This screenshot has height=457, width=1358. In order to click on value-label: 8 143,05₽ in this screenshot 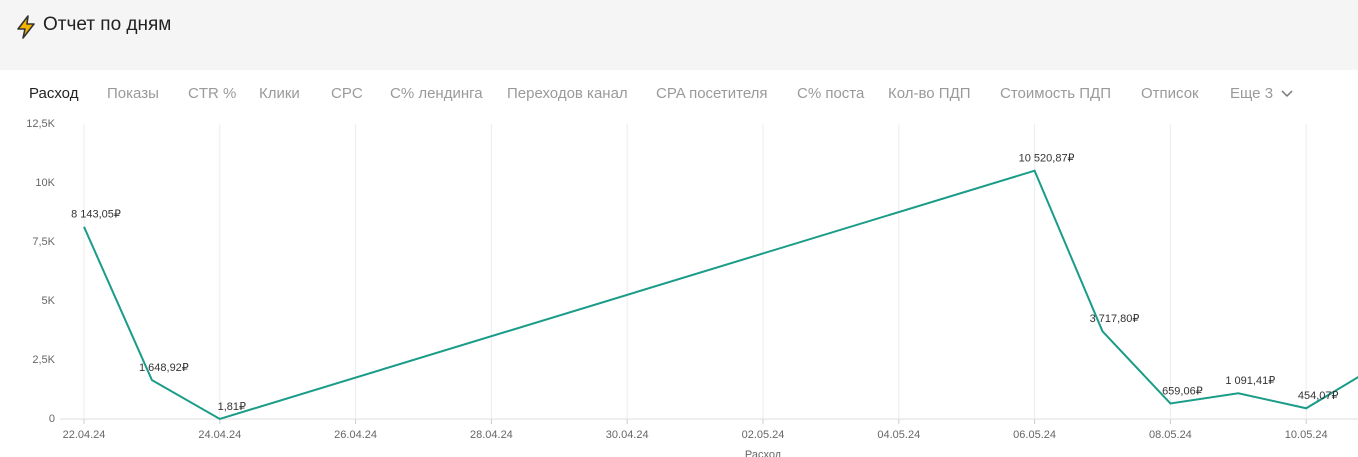, I will do `click(96, 215)`.